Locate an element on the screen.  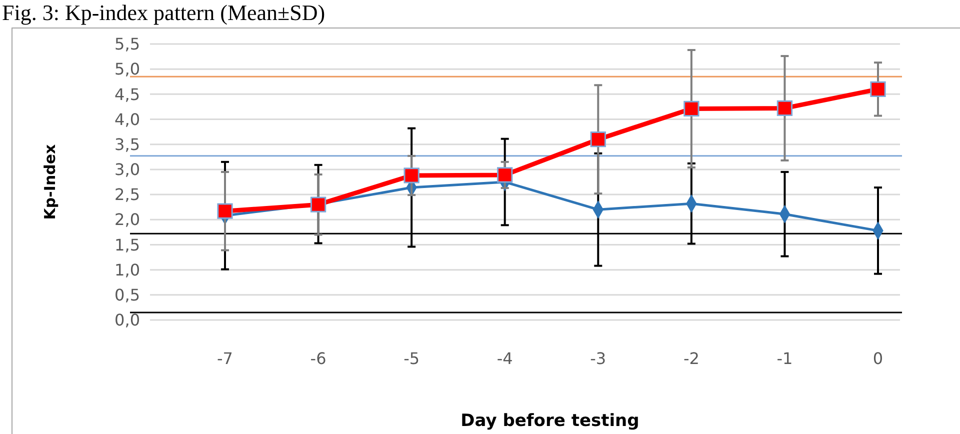
y-tick-label: 0,5 is located at coordinates (127, 295).